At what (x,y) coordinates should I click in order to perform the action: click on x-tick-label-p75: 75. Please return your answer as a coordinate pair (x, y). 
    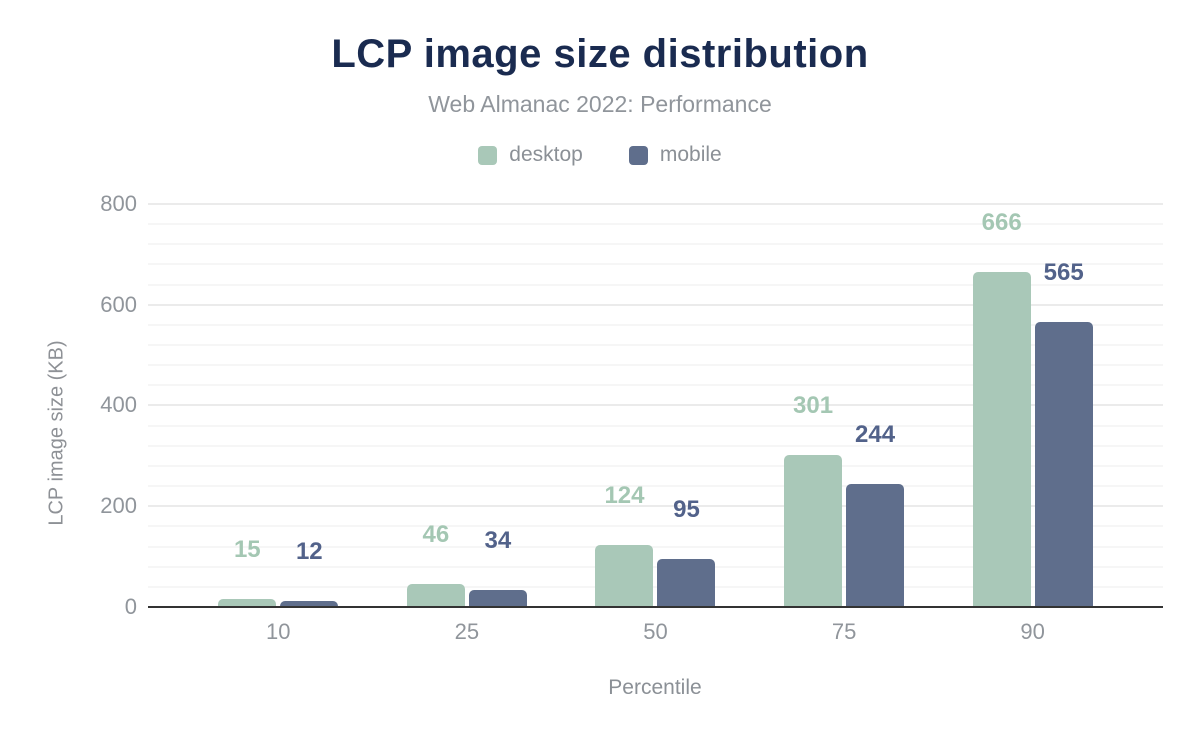
    Looking at the image, I should click on (844, 631).